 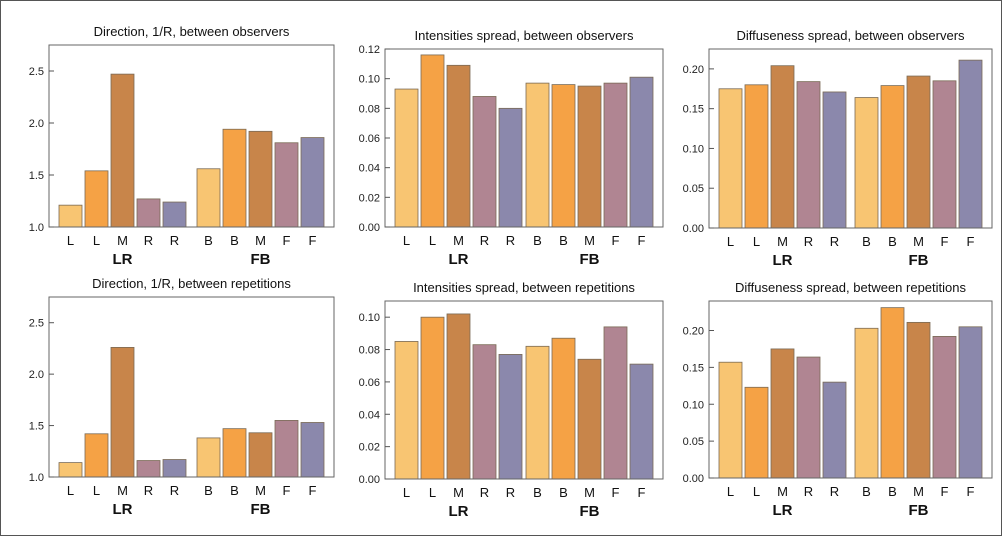 What do you see at coordinates (369, 198) in the screenshot?
I see `y-tick-label: 0.02` at bounding box center [369, 198].